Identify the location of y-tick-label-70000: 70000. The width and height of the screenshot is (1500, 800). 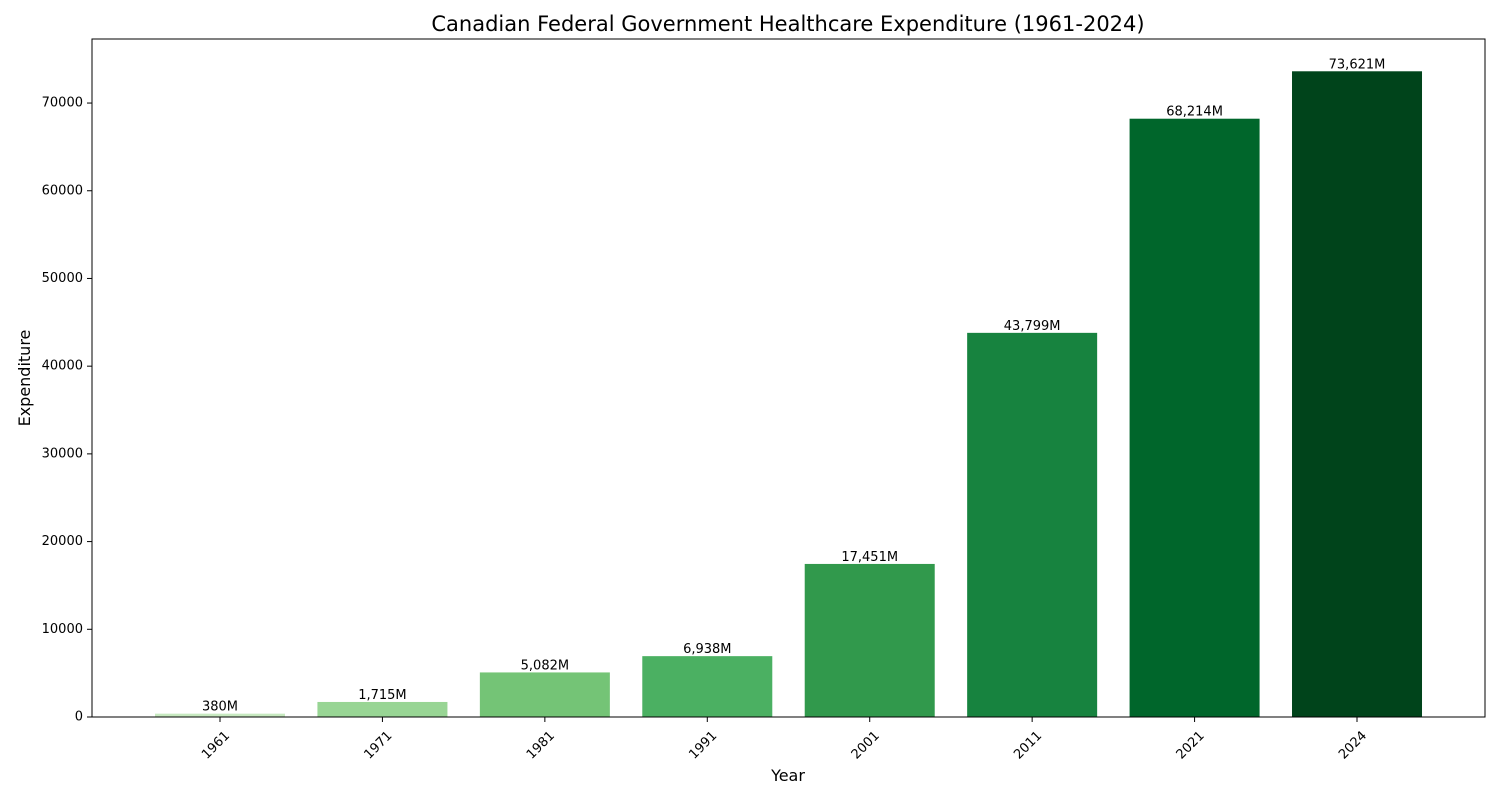
(62, 103).